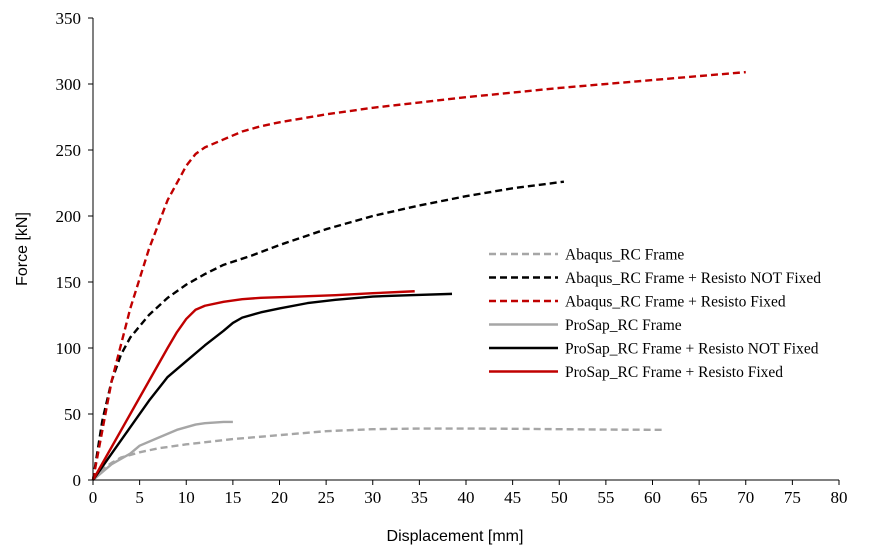  Describe the element at coordinates (605, 497) in the screenshot. I see `x-tick-label: 55` at that location.